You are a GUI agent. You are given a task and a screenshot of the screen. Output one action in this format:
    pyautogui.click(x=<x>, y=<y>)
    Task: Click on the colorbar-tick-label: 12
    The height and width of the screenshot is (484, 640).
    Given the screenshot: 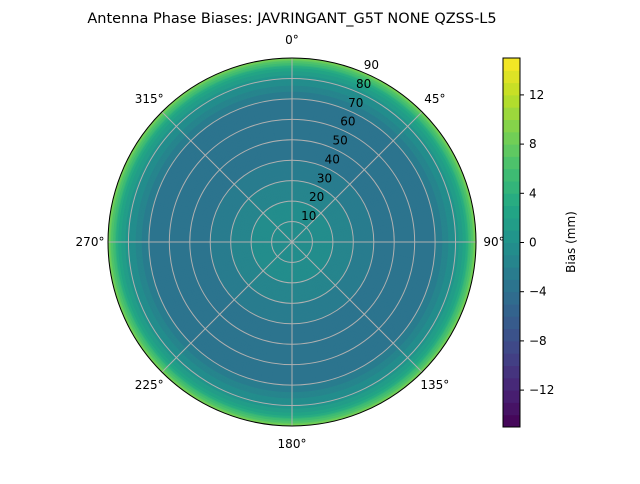 What is the action you would take?
    pyautogui.click(x=536, y=95)
    